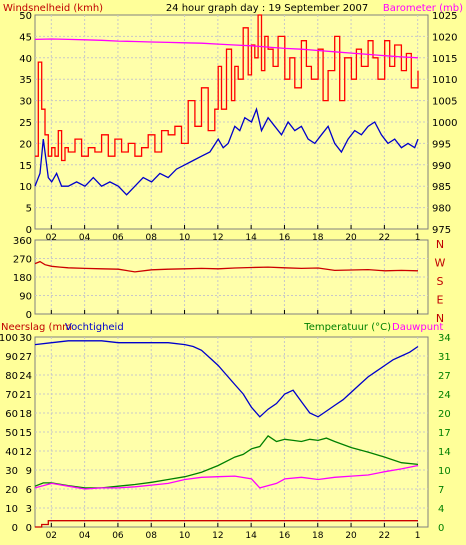 This screenshot has width=466, height=545. I want to click on y-tick-label: 31, so click(444, 357).